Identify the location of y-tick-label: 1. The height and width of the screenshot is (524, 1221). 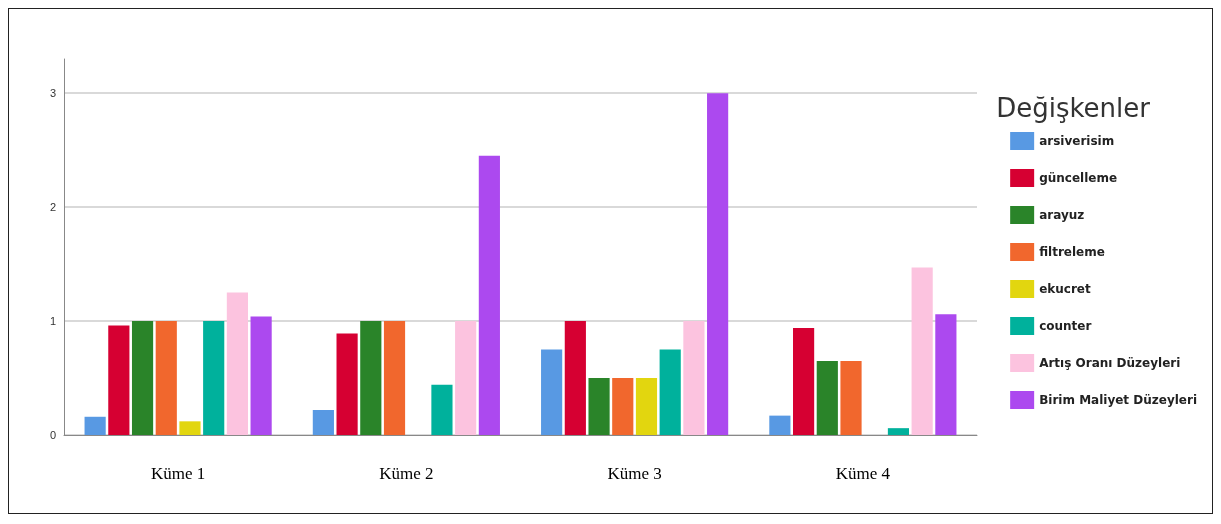
(52, 321).